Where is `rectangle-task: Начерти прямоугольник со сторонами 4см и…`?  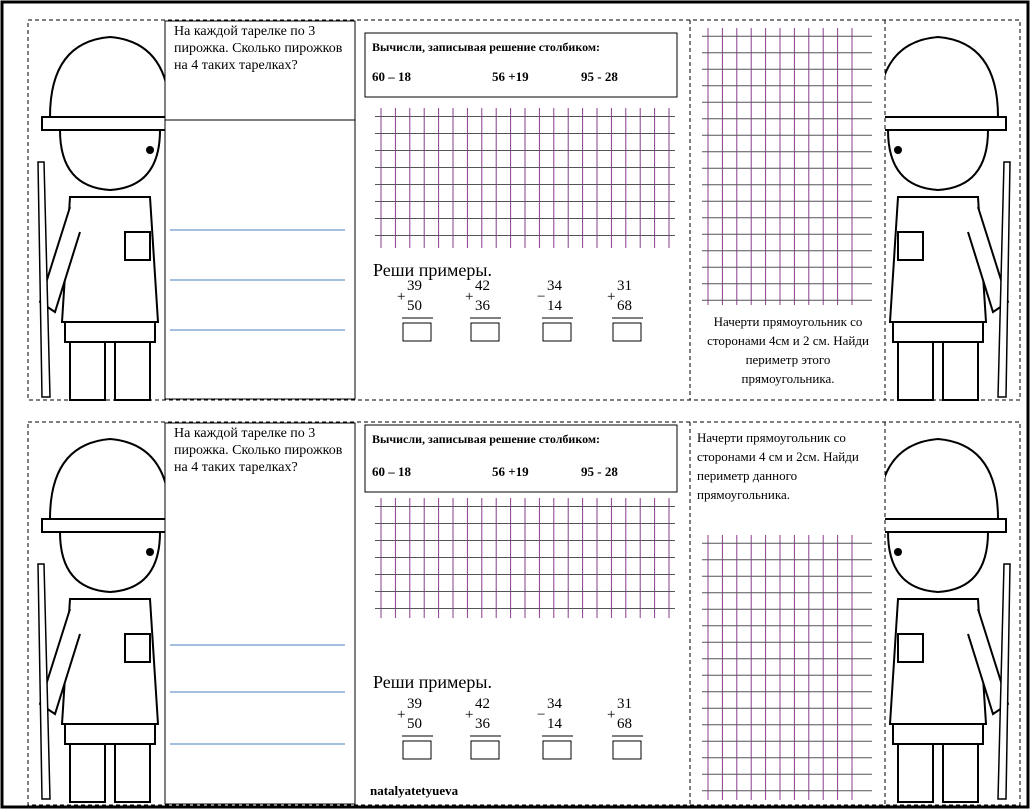
rectangle-task: Начерти прямоугольник со сторонами 4см и… is located at coordinates (788, 350).